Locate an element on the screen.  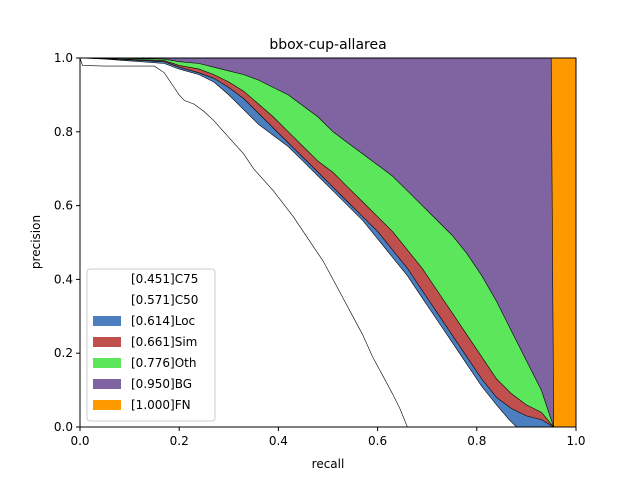
legend-label-c75: [0.451]C75 is located at coordinates (164, 279).